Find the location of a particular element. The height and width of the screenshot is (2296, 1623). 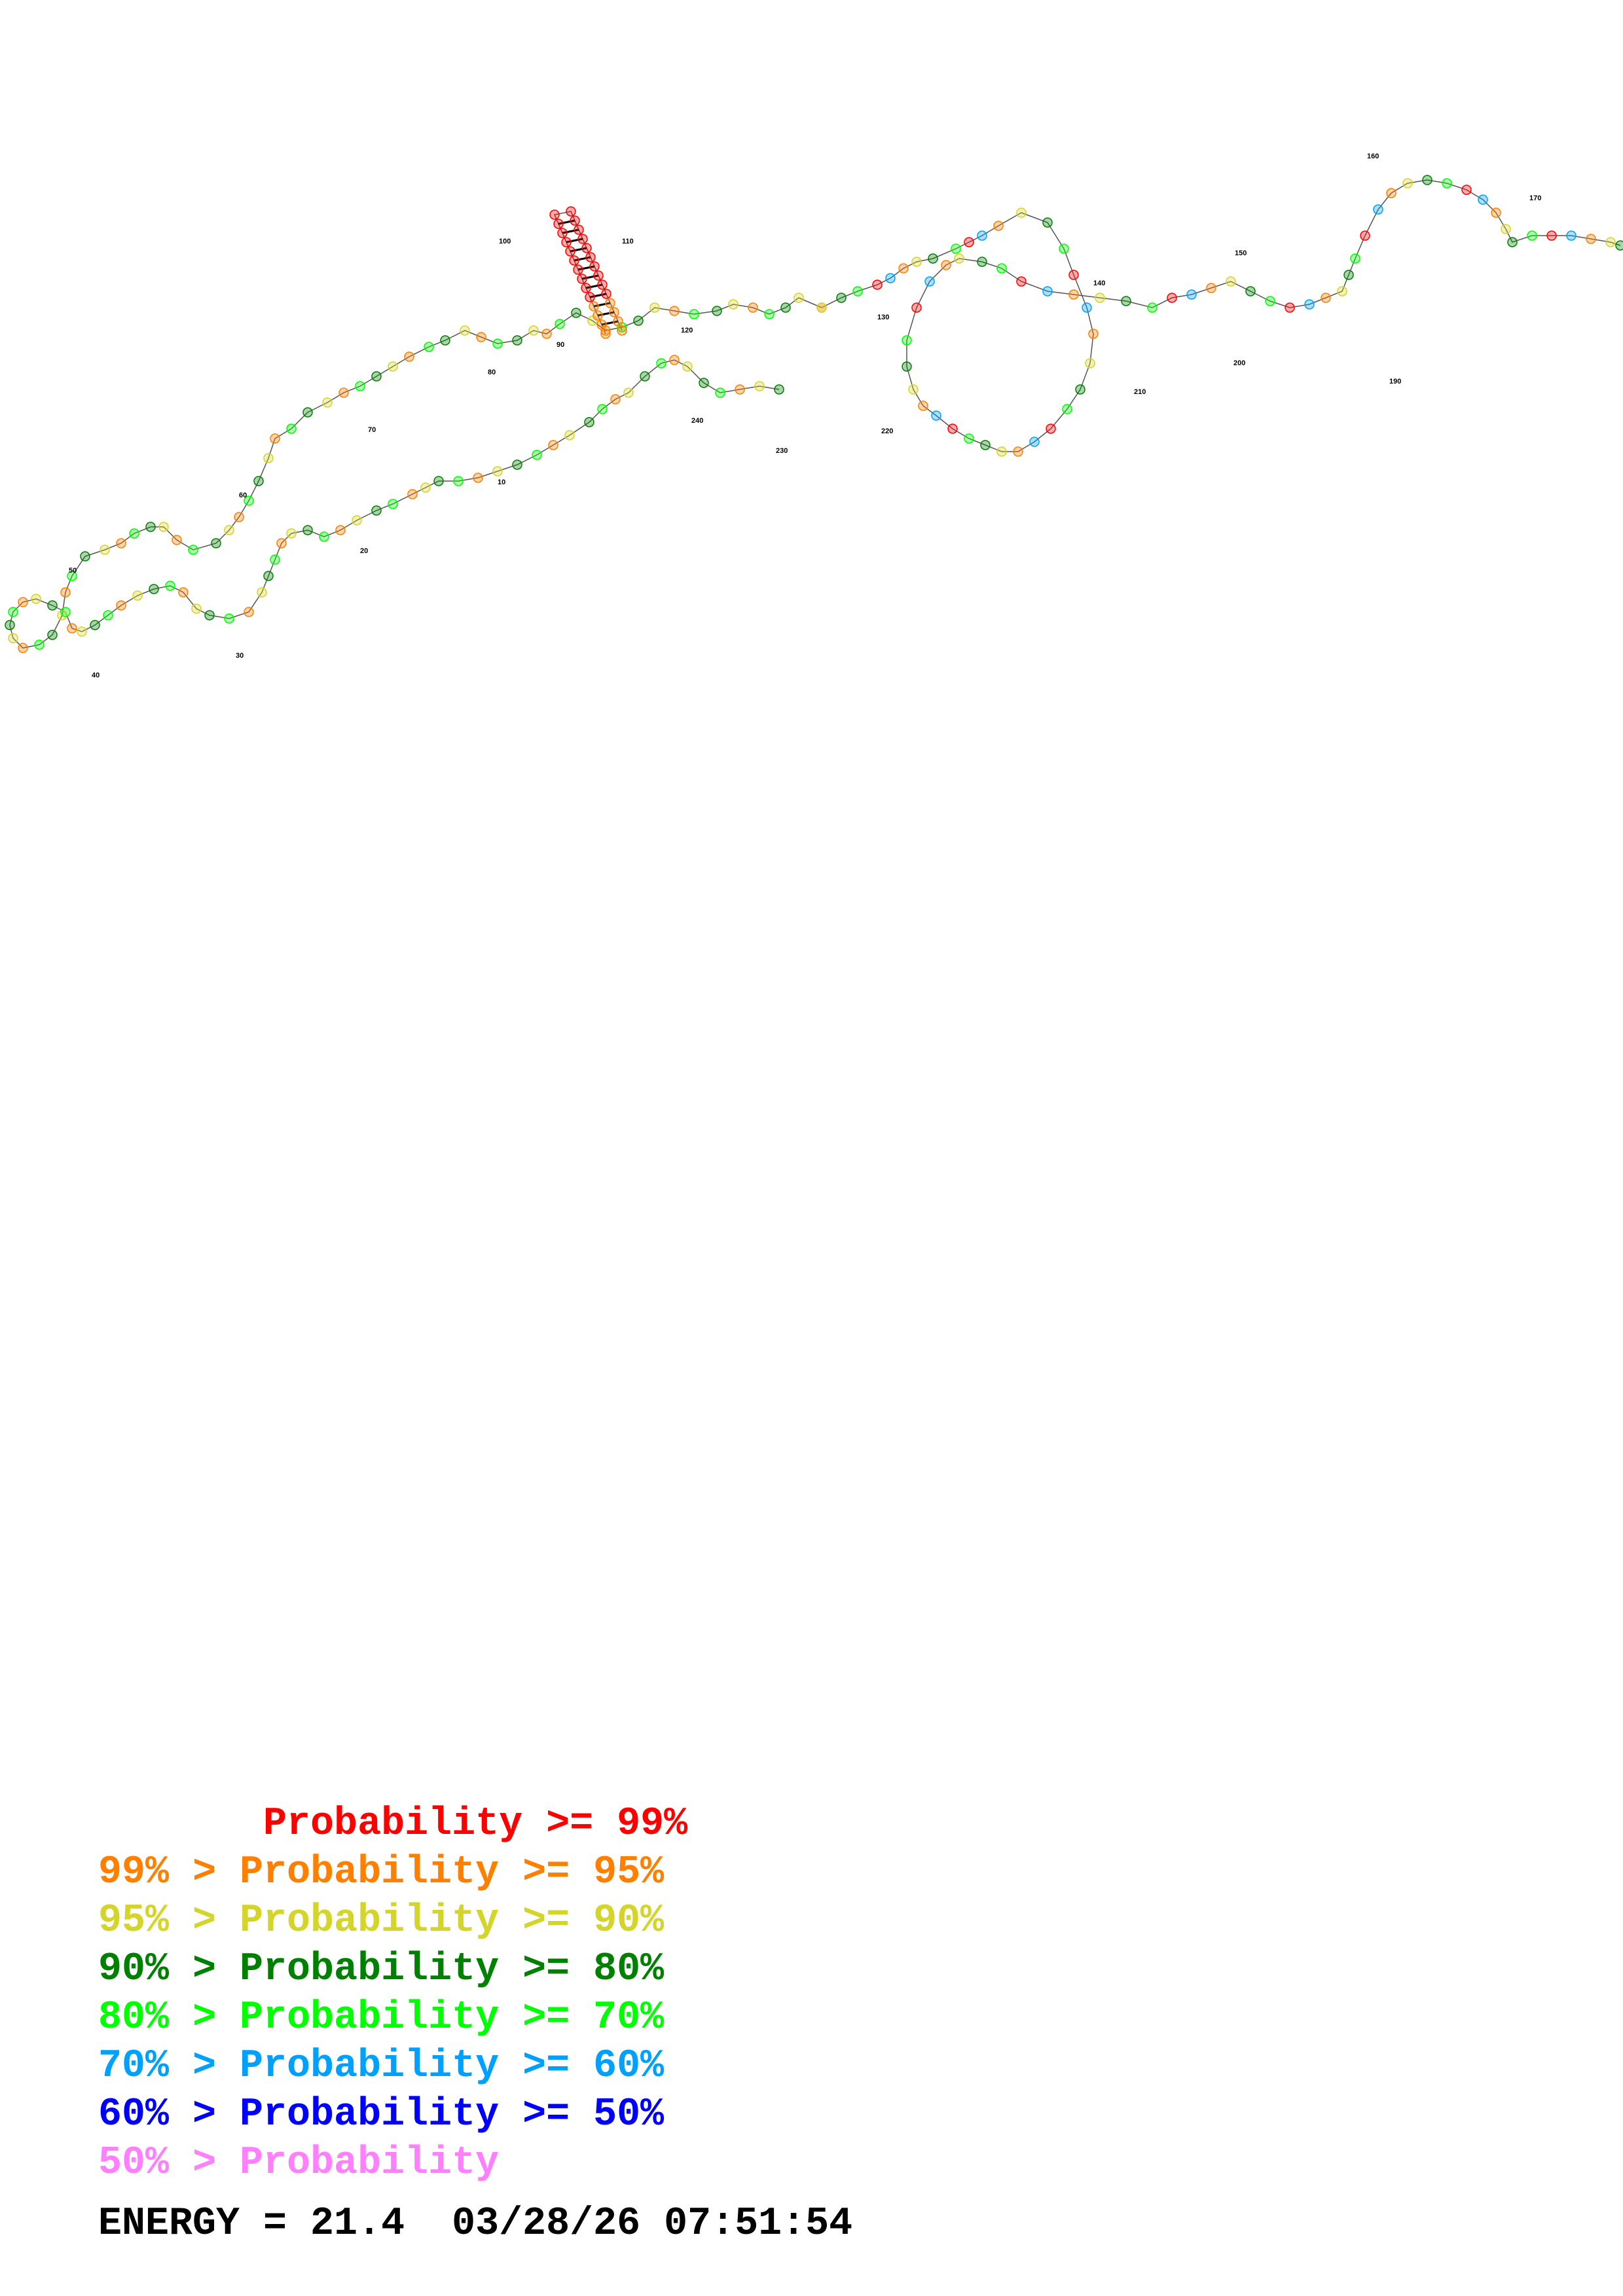

position-label-240: 240 is located at coordinates (697, 421).